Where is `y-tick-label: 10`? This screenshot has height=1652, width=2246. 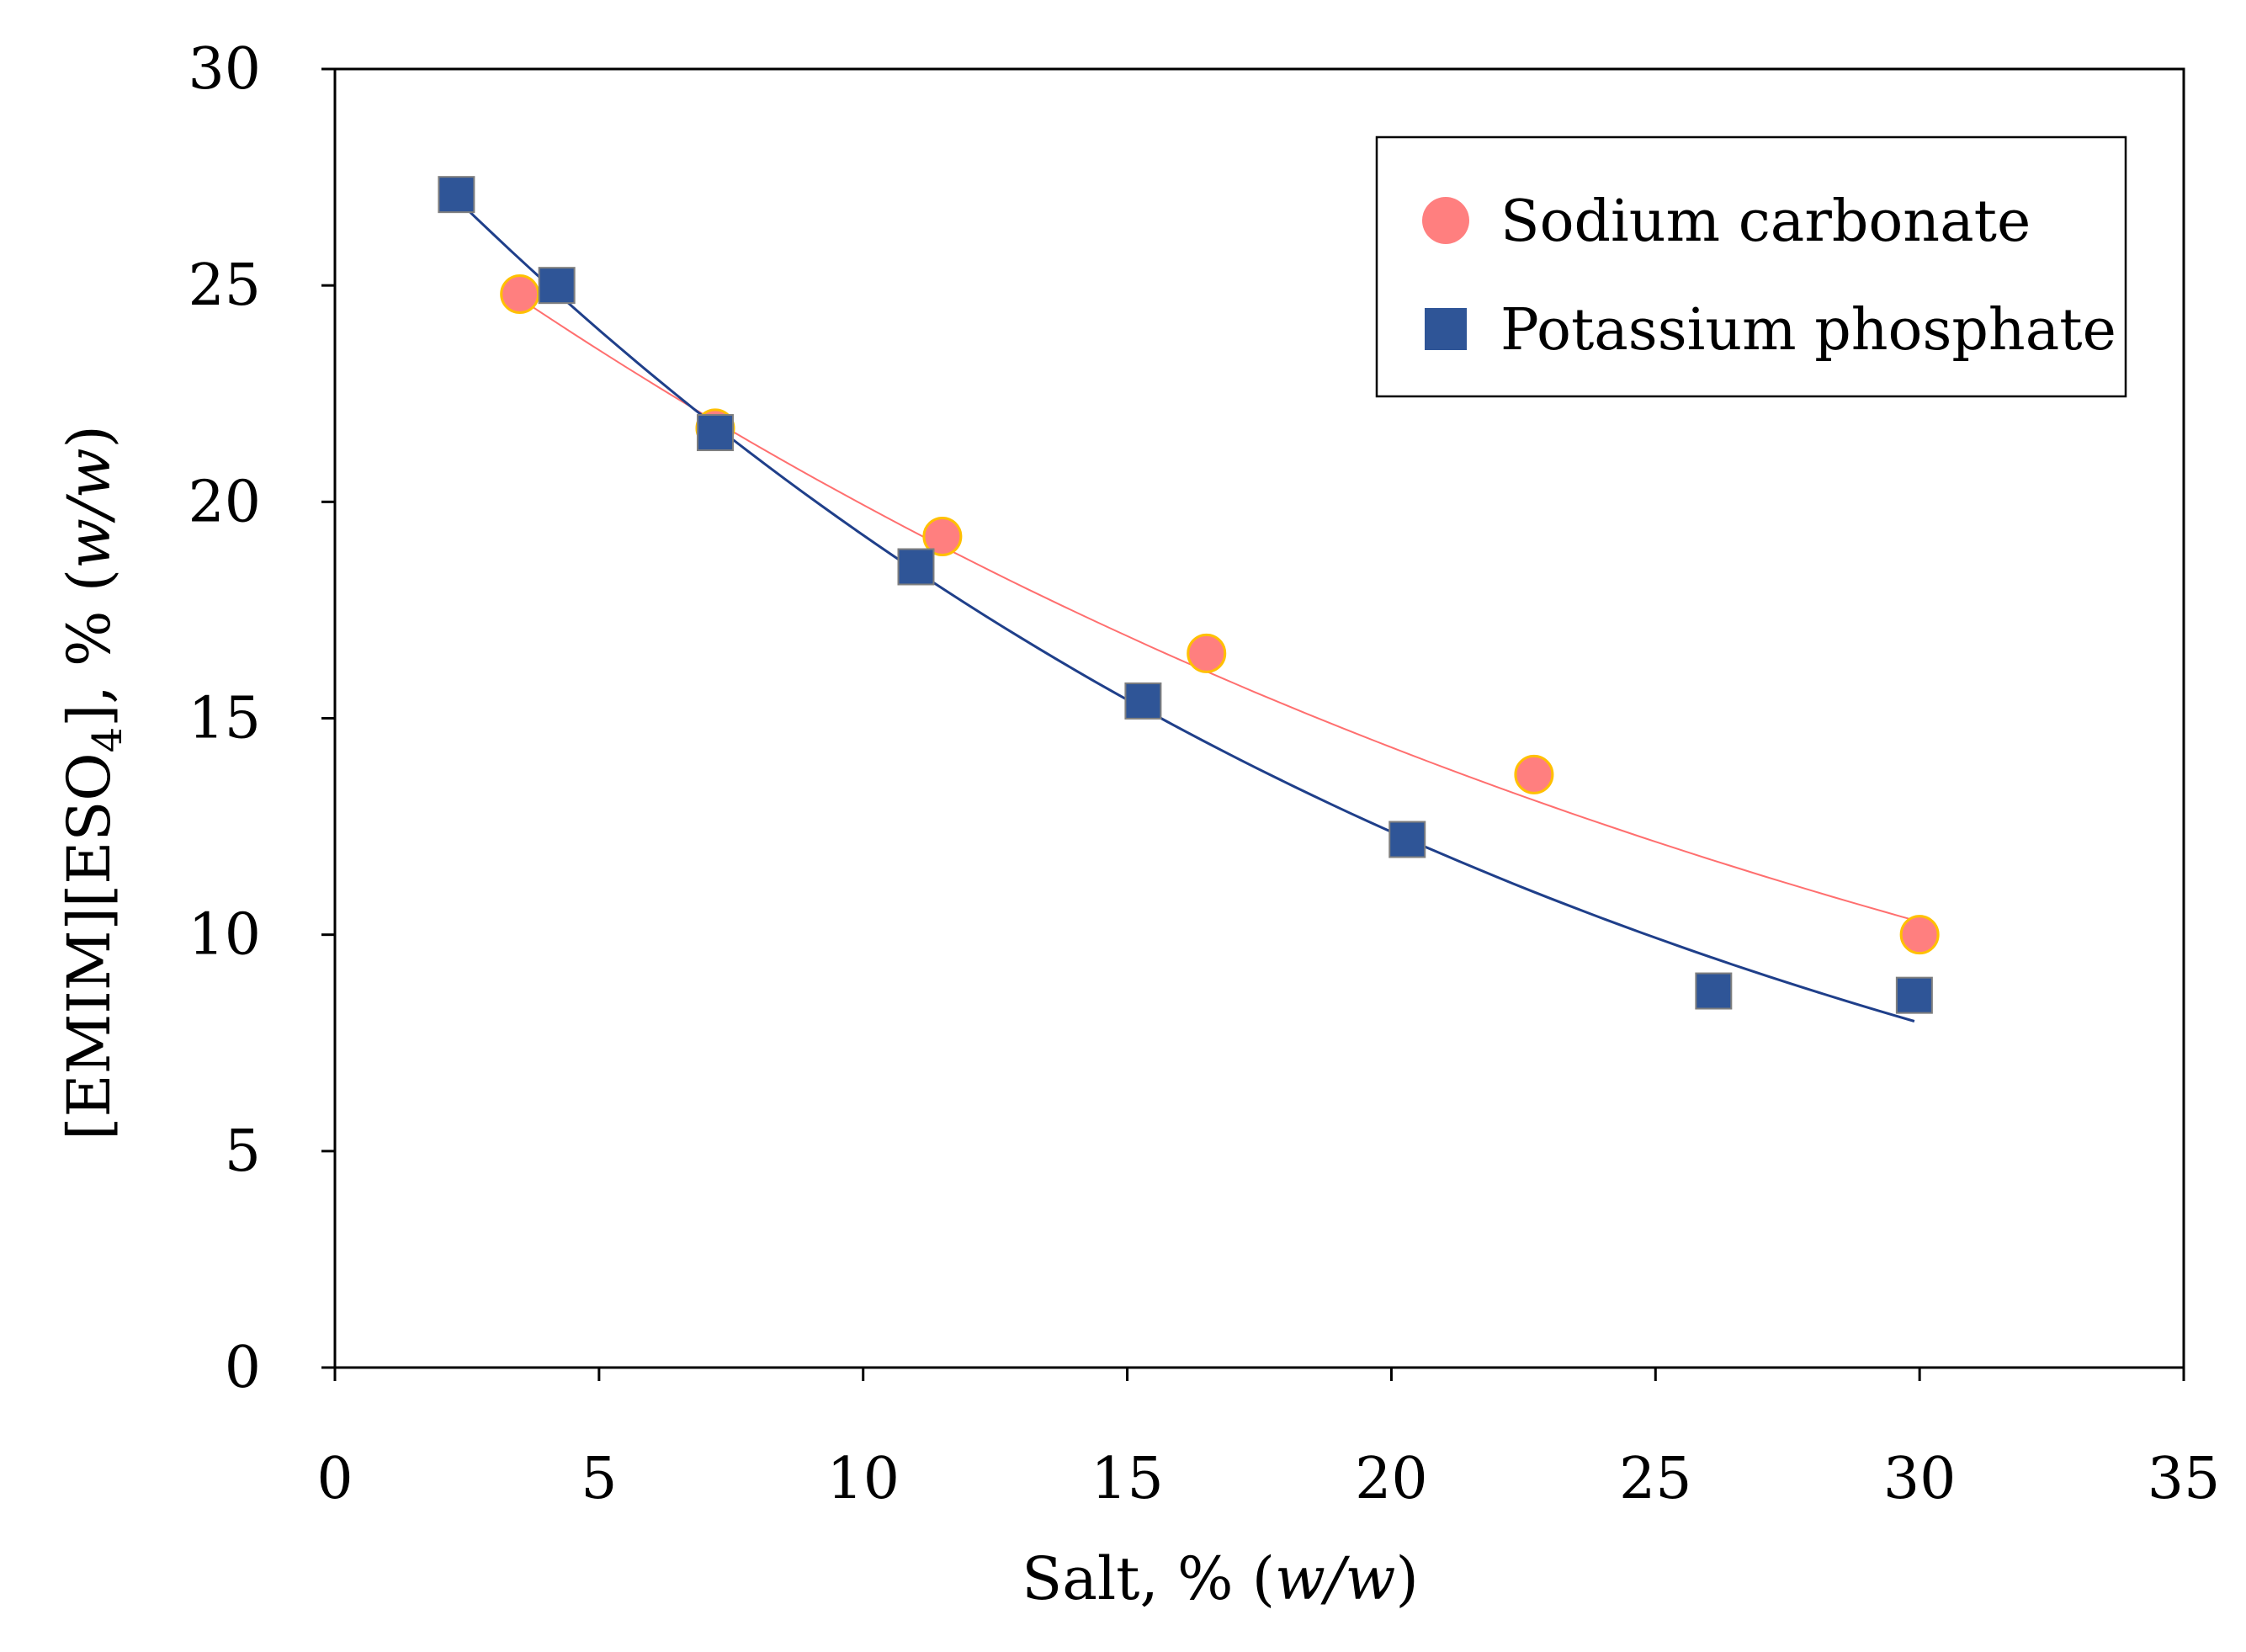
y-tick-label: 10 is located at coordinates (225, 935).